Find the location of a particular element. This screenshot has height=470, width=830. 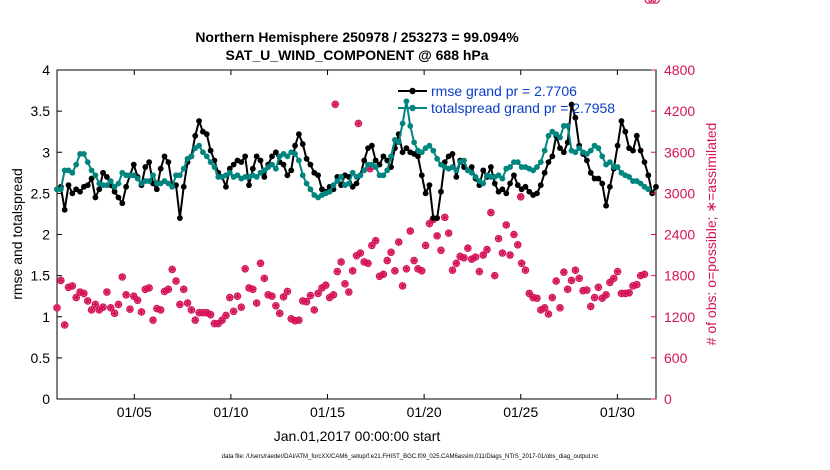

right-tick-label: 1800 is located at coordinates (679, 276).